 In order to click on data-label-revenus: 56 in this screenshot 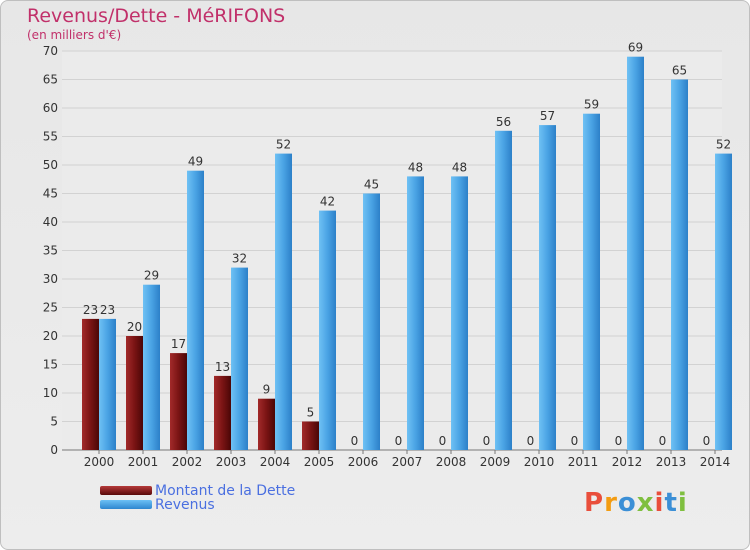, I will do `click(503, 122)`.